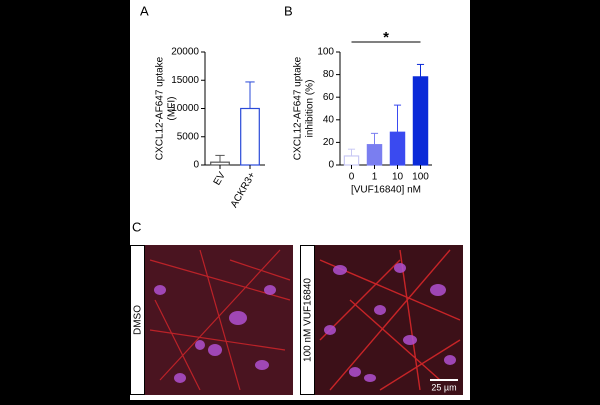 This screenshot has width=600, height=405. I want to click on panel-label: C, so click(136, 226).